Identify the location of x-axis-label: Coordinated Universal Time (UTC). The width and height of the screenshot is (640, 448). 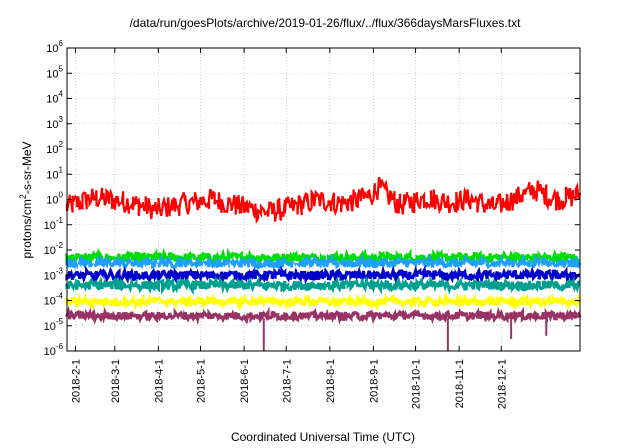
(323, 437).